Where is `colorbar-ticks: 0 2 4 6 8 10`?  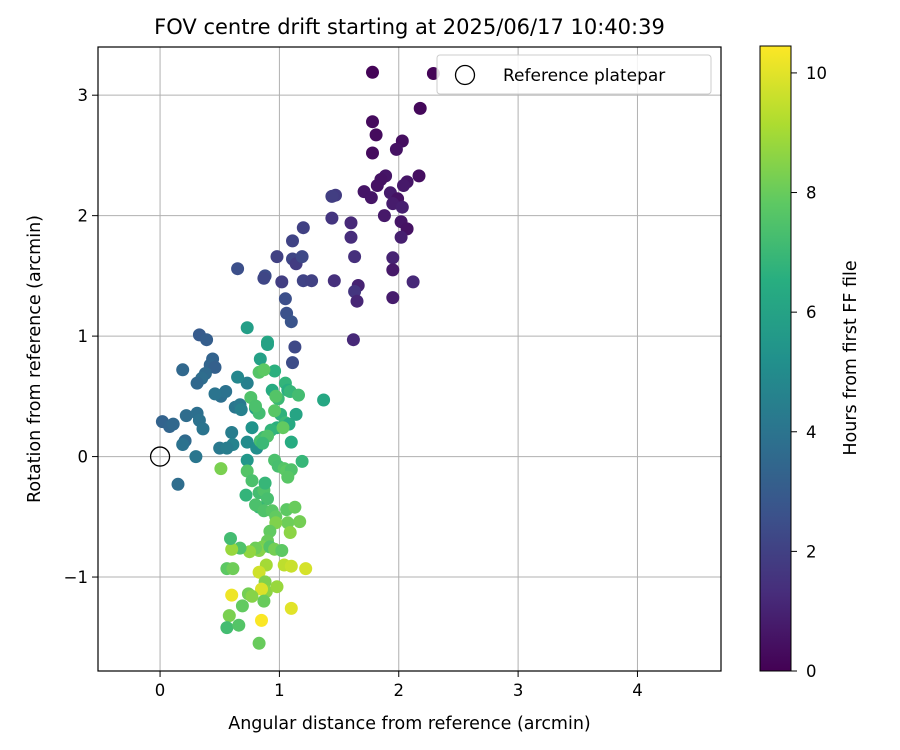
colorbar-ticks: 0 2 4 6 8 10 is located at coordinates (809, 372).